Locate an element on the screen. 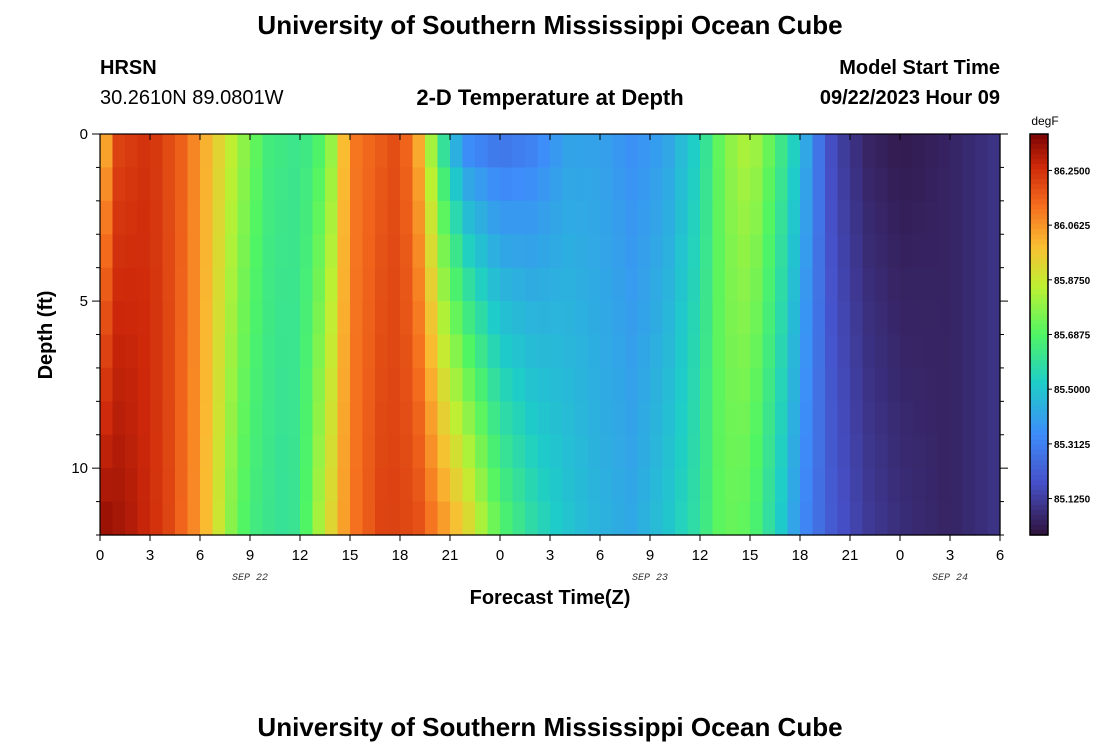  model-start-time: 09/22/2023 Hour 09 is located at coordinates (909, 98).